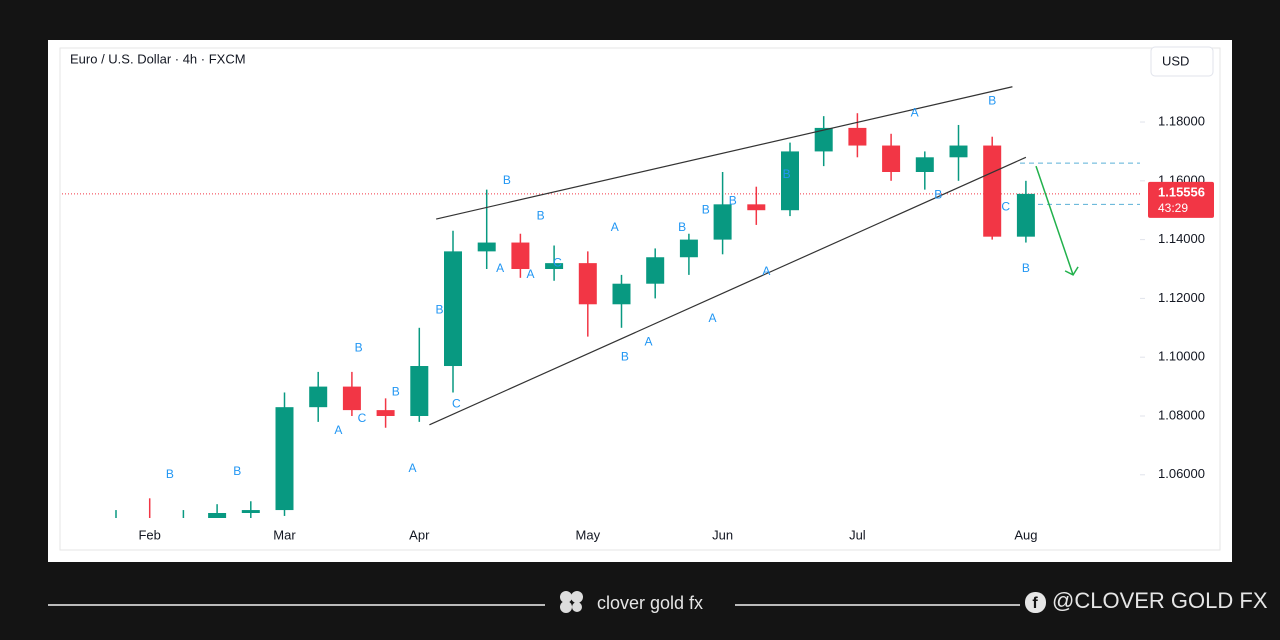  I want to click on y-tick-label: 1.10000, so click(1181, 356).